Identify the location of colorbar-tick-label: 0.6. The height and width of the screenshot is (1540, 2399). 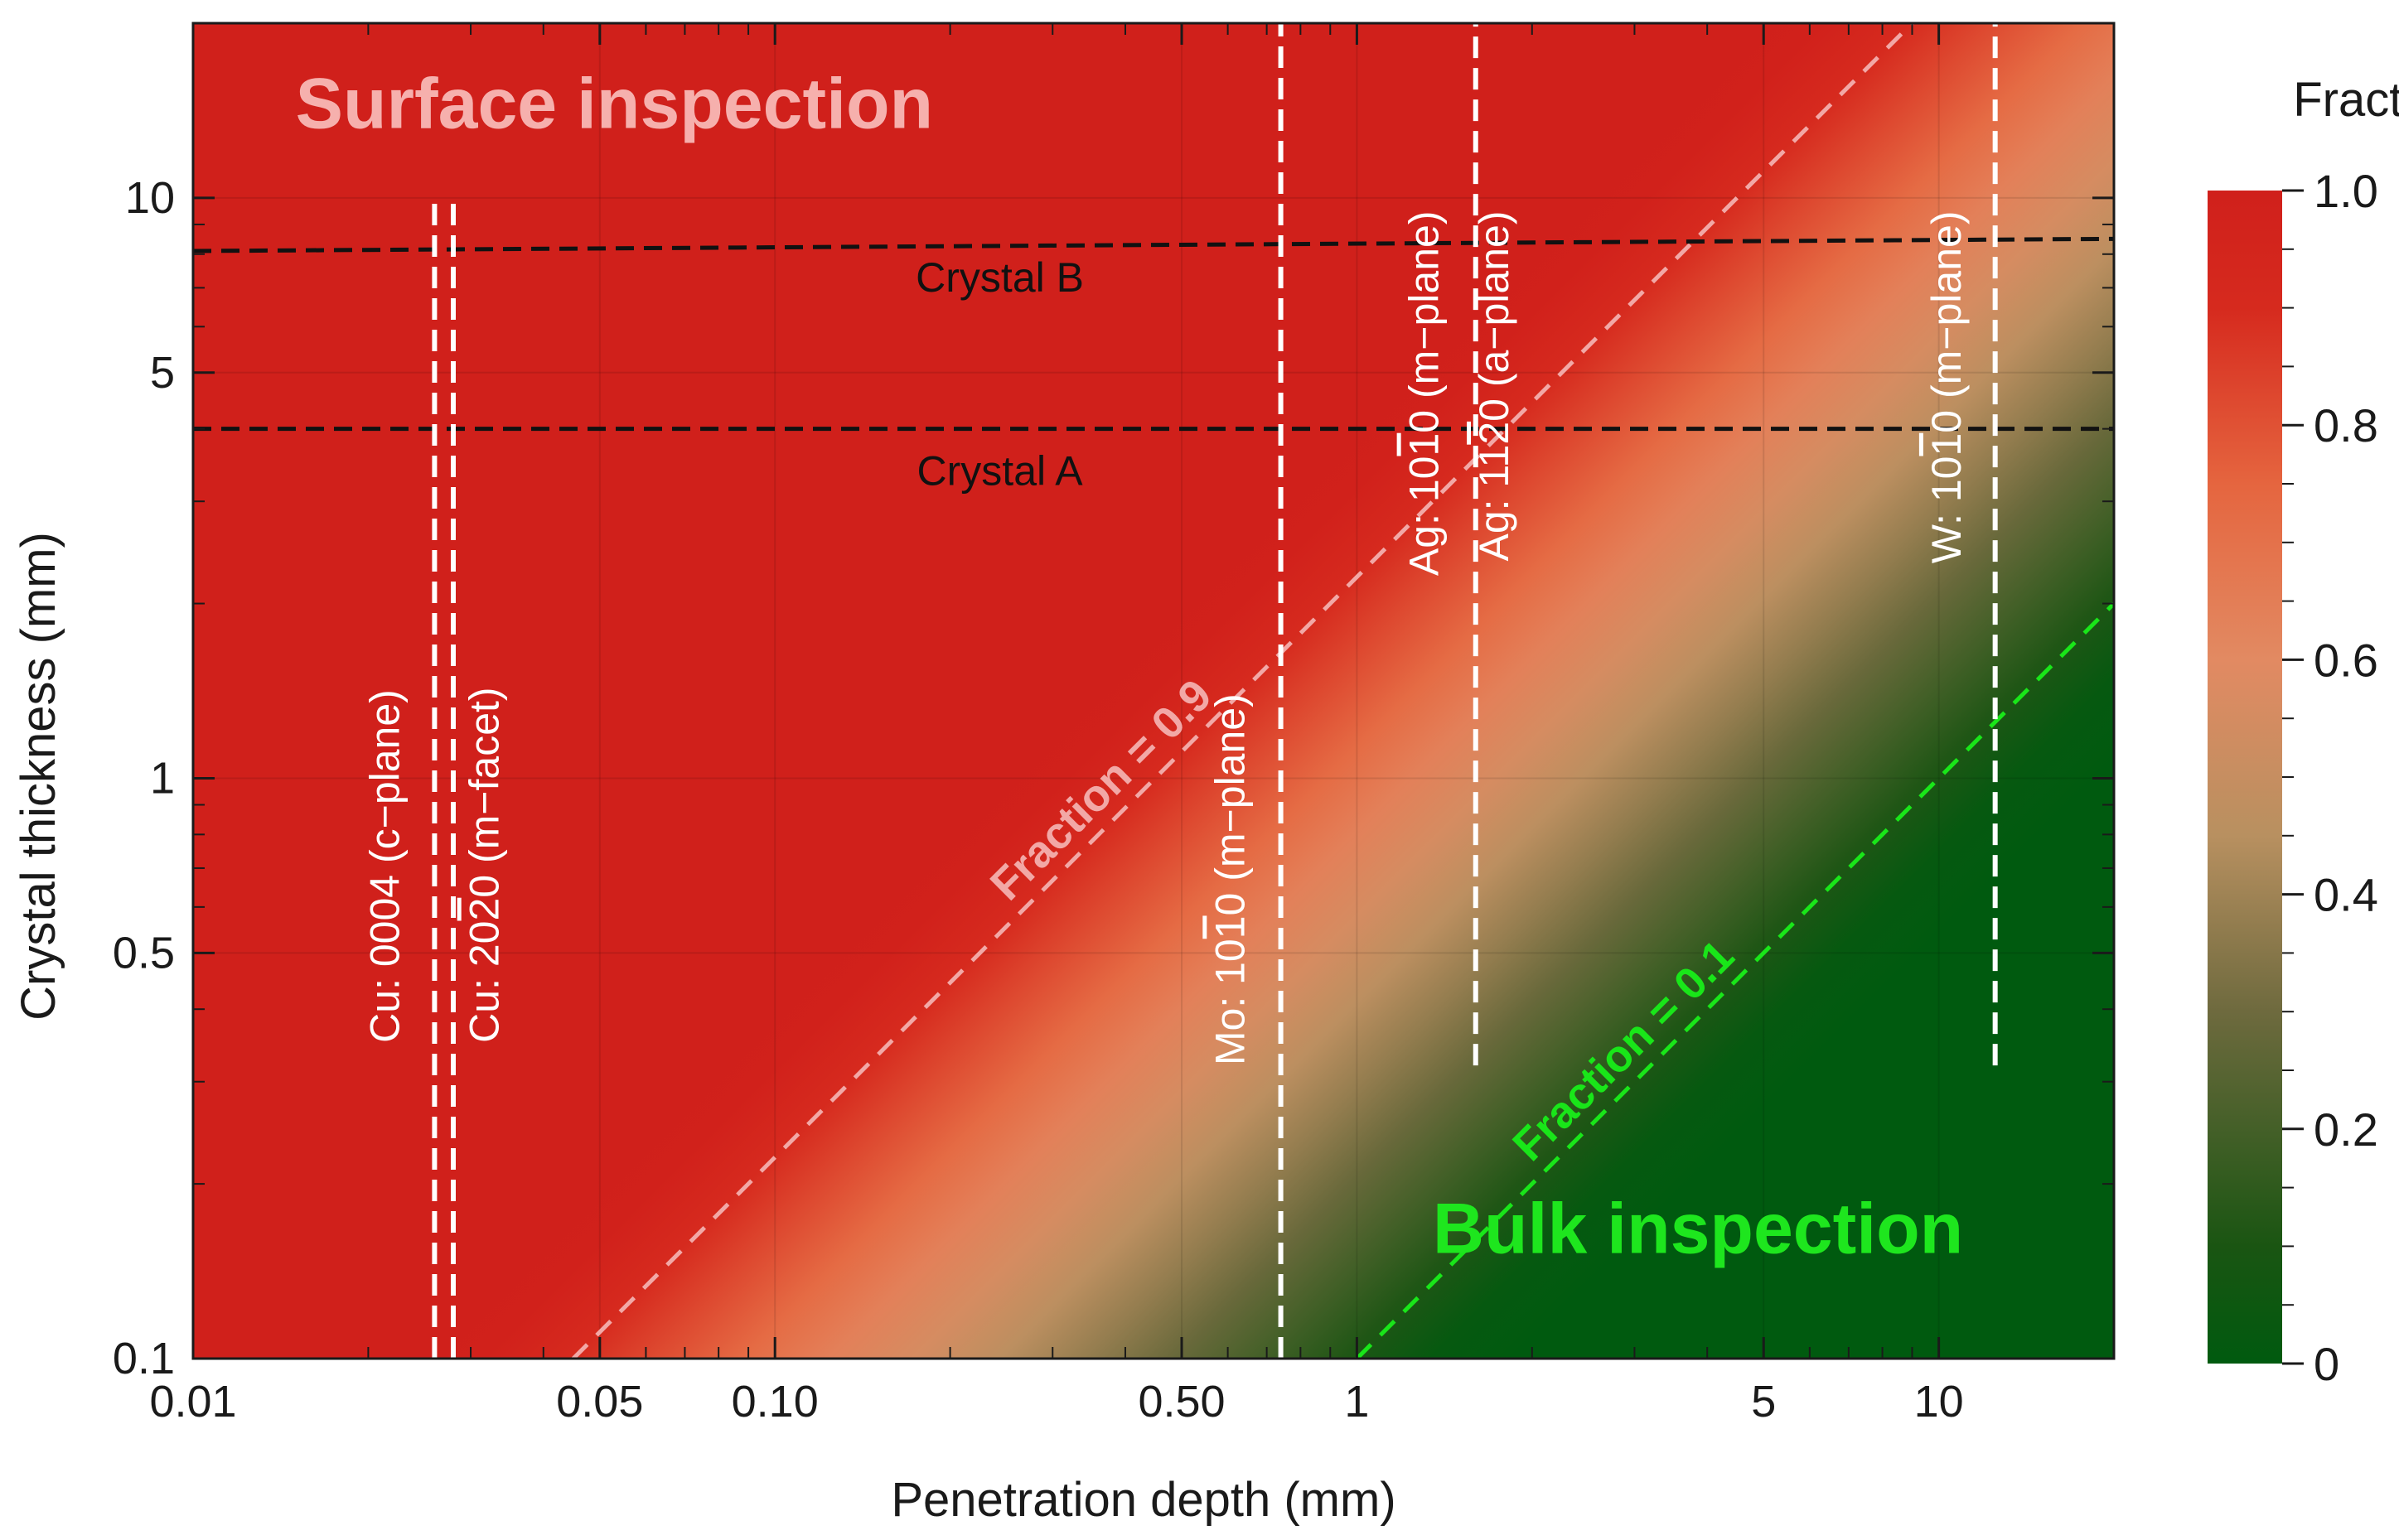
(2346, 660).